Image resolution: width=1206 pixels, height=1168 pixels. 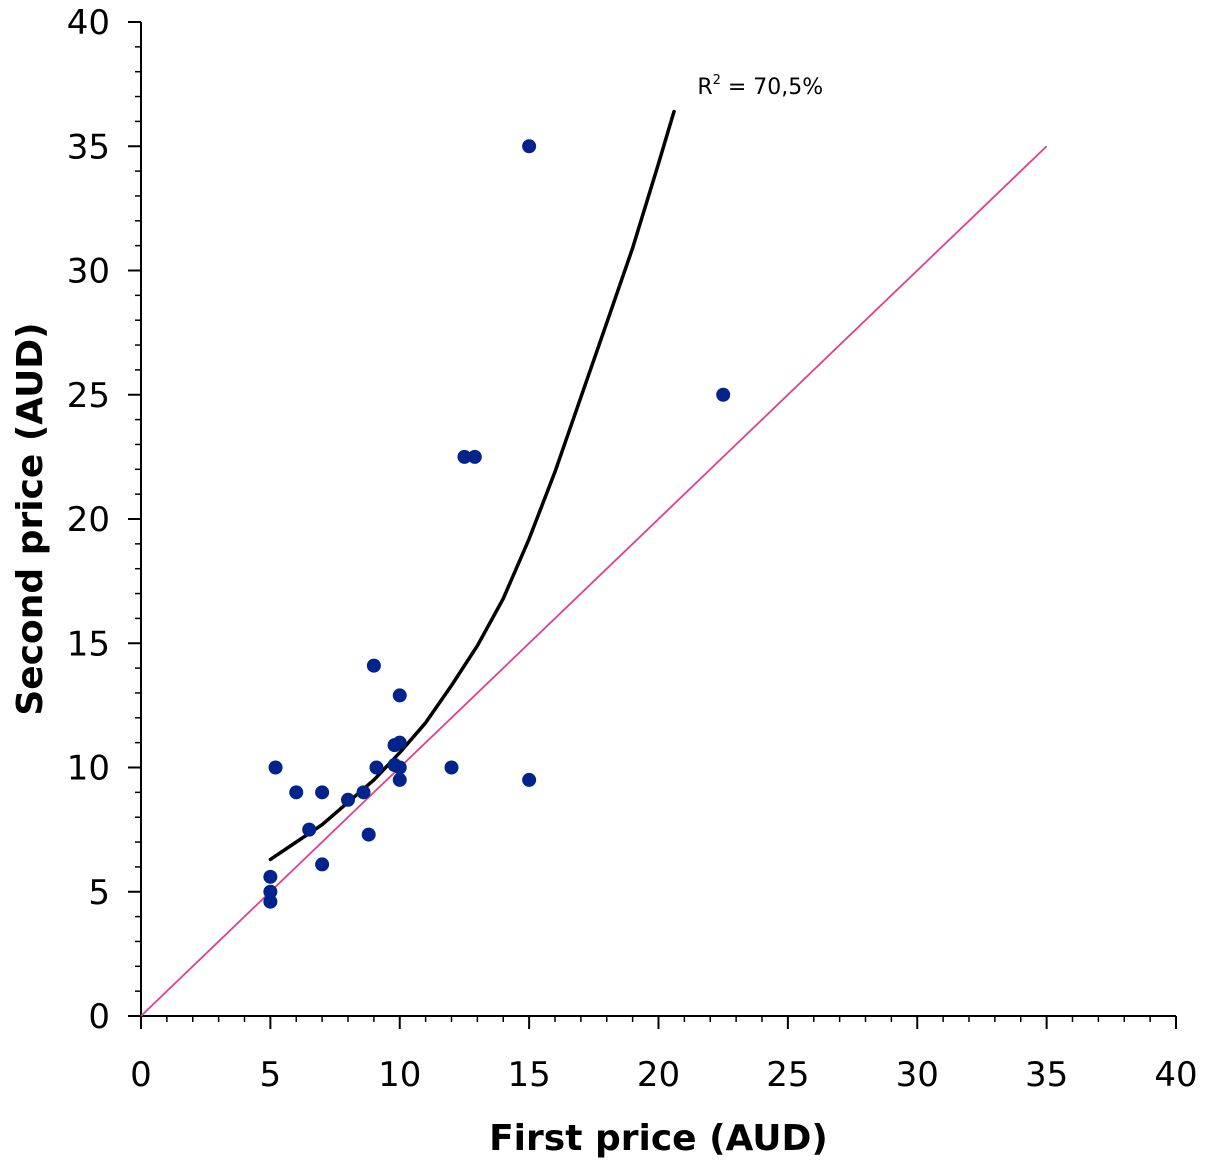 What do you see at coordinates (271, 1075) in the screenshot?
I see `x-tick-label: 5` at bounding box center [271, 1075].